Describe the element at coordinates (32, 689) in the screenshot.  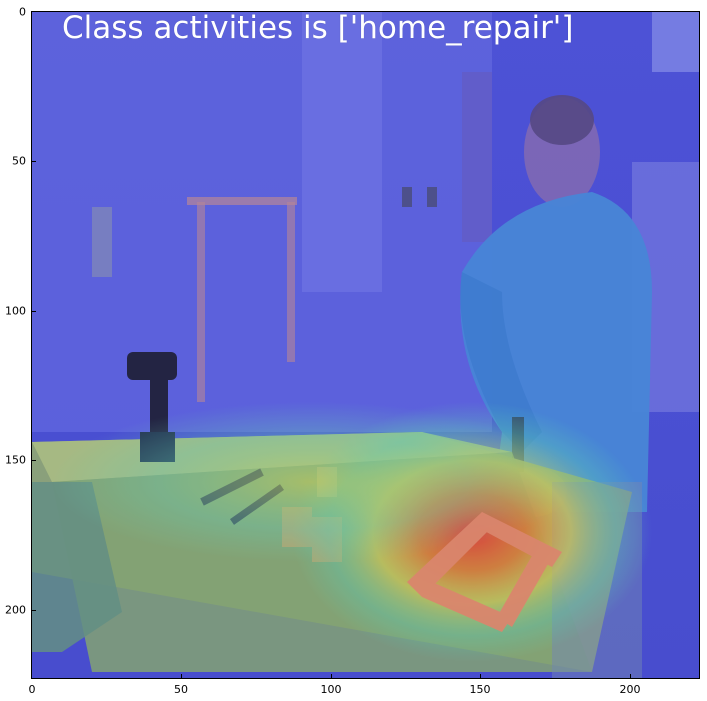
I see `x-tick-label: 0` at that location.